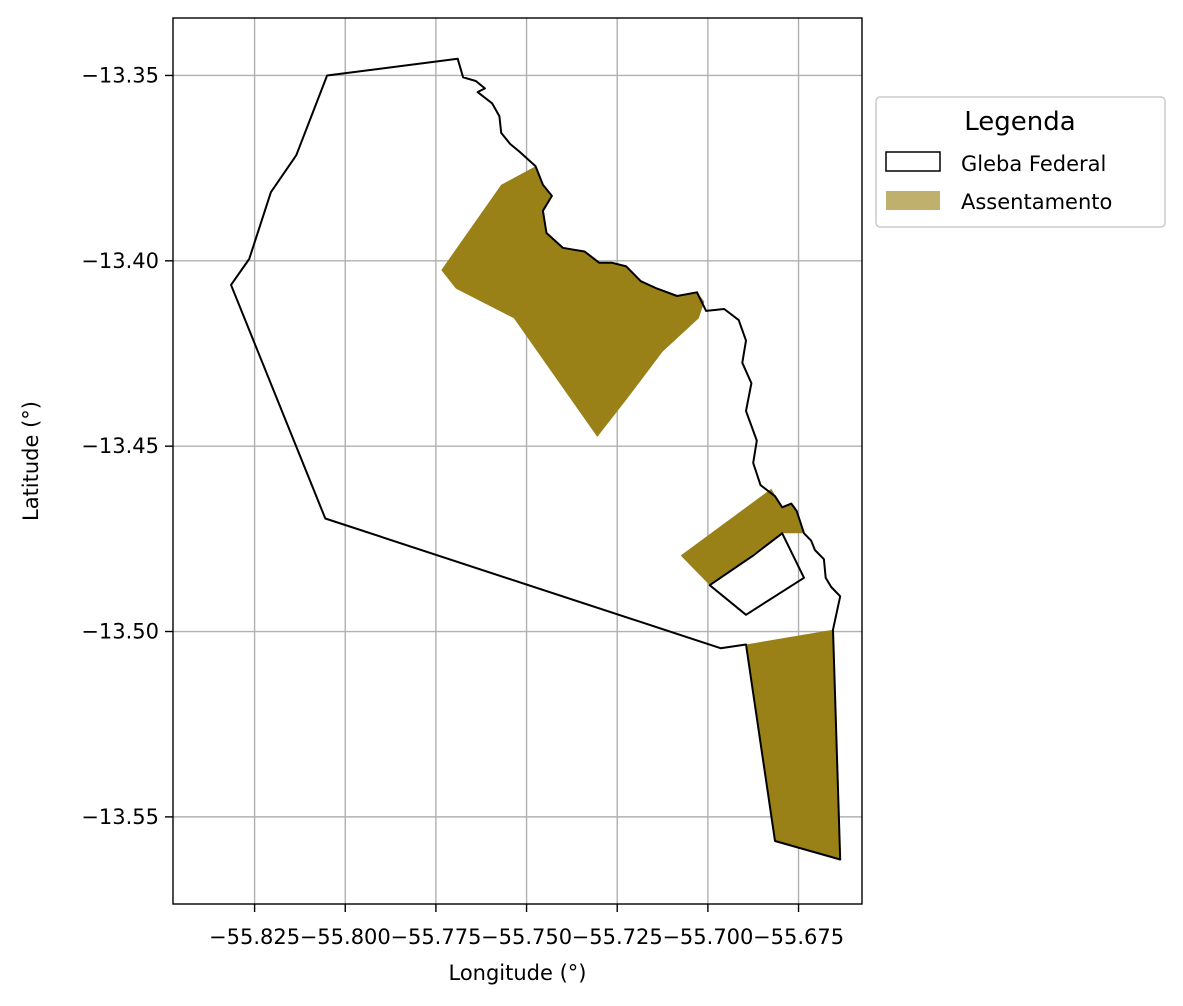 This screenshot has width=1183, height=1006. What do you see at coordinates (120, 75) in the screenshot?
I see `y-tick-label: −13.35` at bounding box center [120, 75].